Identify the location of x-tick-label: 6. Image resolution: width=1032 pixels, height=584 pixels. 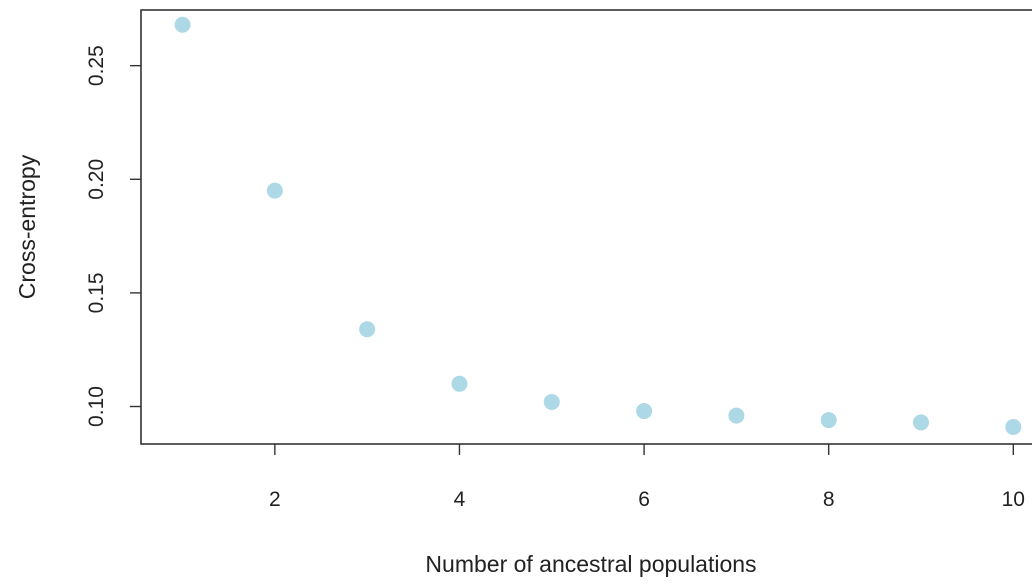
(644, 499).